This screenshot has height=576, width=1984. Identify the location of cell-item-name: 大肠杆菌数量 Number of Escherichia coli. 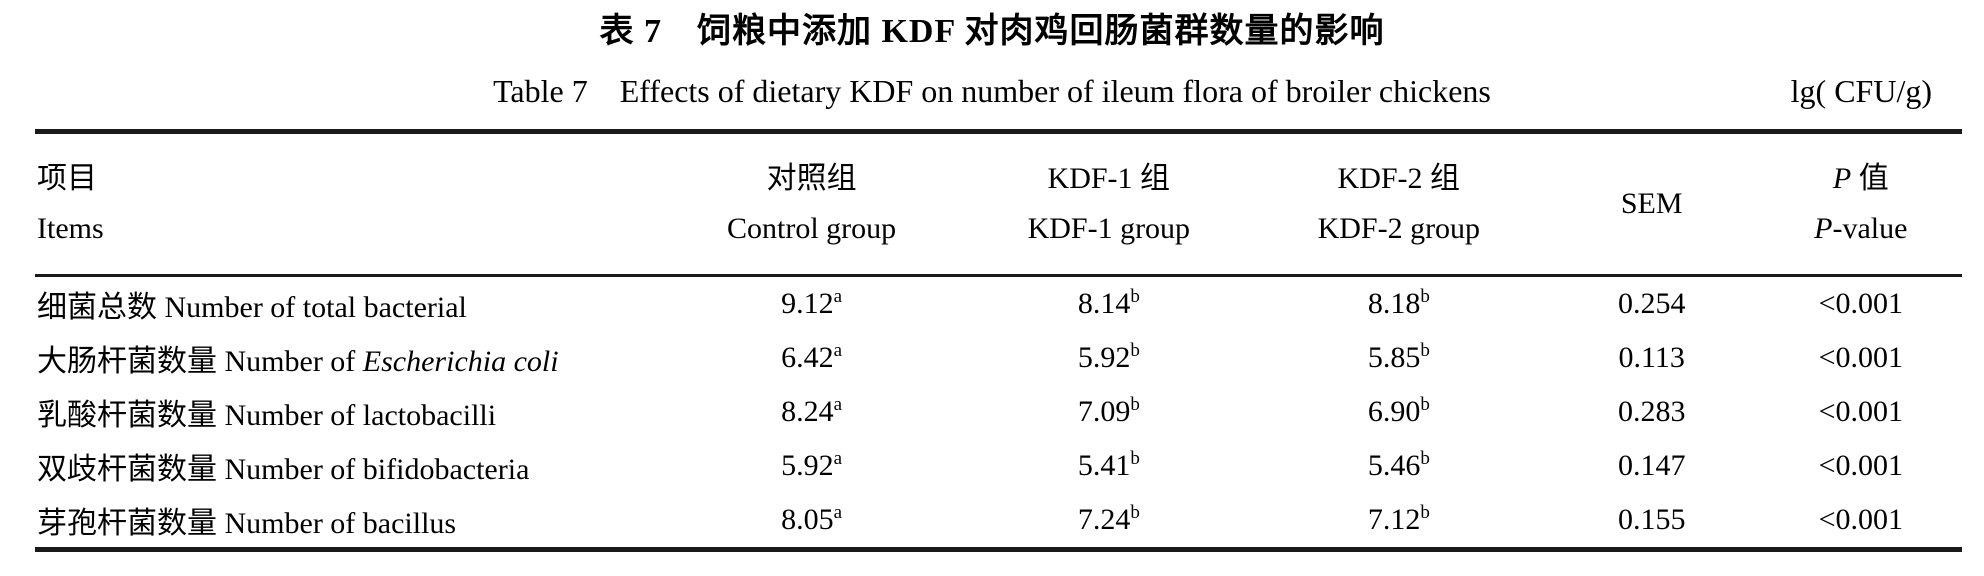
(298, 361).